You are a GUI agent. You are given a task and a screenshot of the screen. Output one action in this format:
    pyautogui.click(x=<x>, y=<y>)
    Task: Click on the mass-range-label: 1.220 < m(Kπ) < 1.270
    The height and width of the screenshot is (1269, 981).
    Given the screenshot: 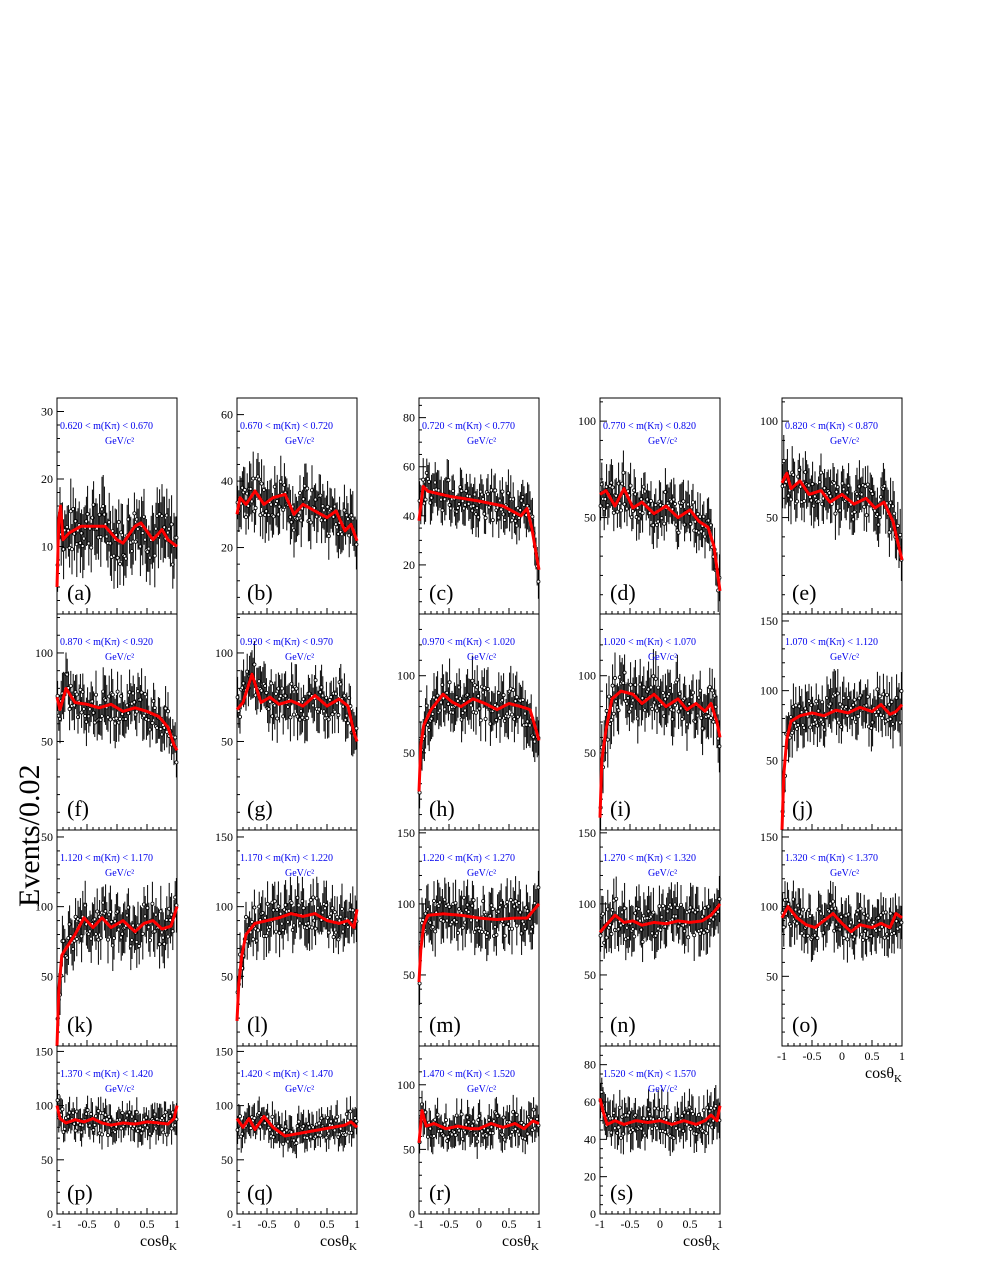 What is the action you would take?
    pyautogui.click(x=468, y=858)
    